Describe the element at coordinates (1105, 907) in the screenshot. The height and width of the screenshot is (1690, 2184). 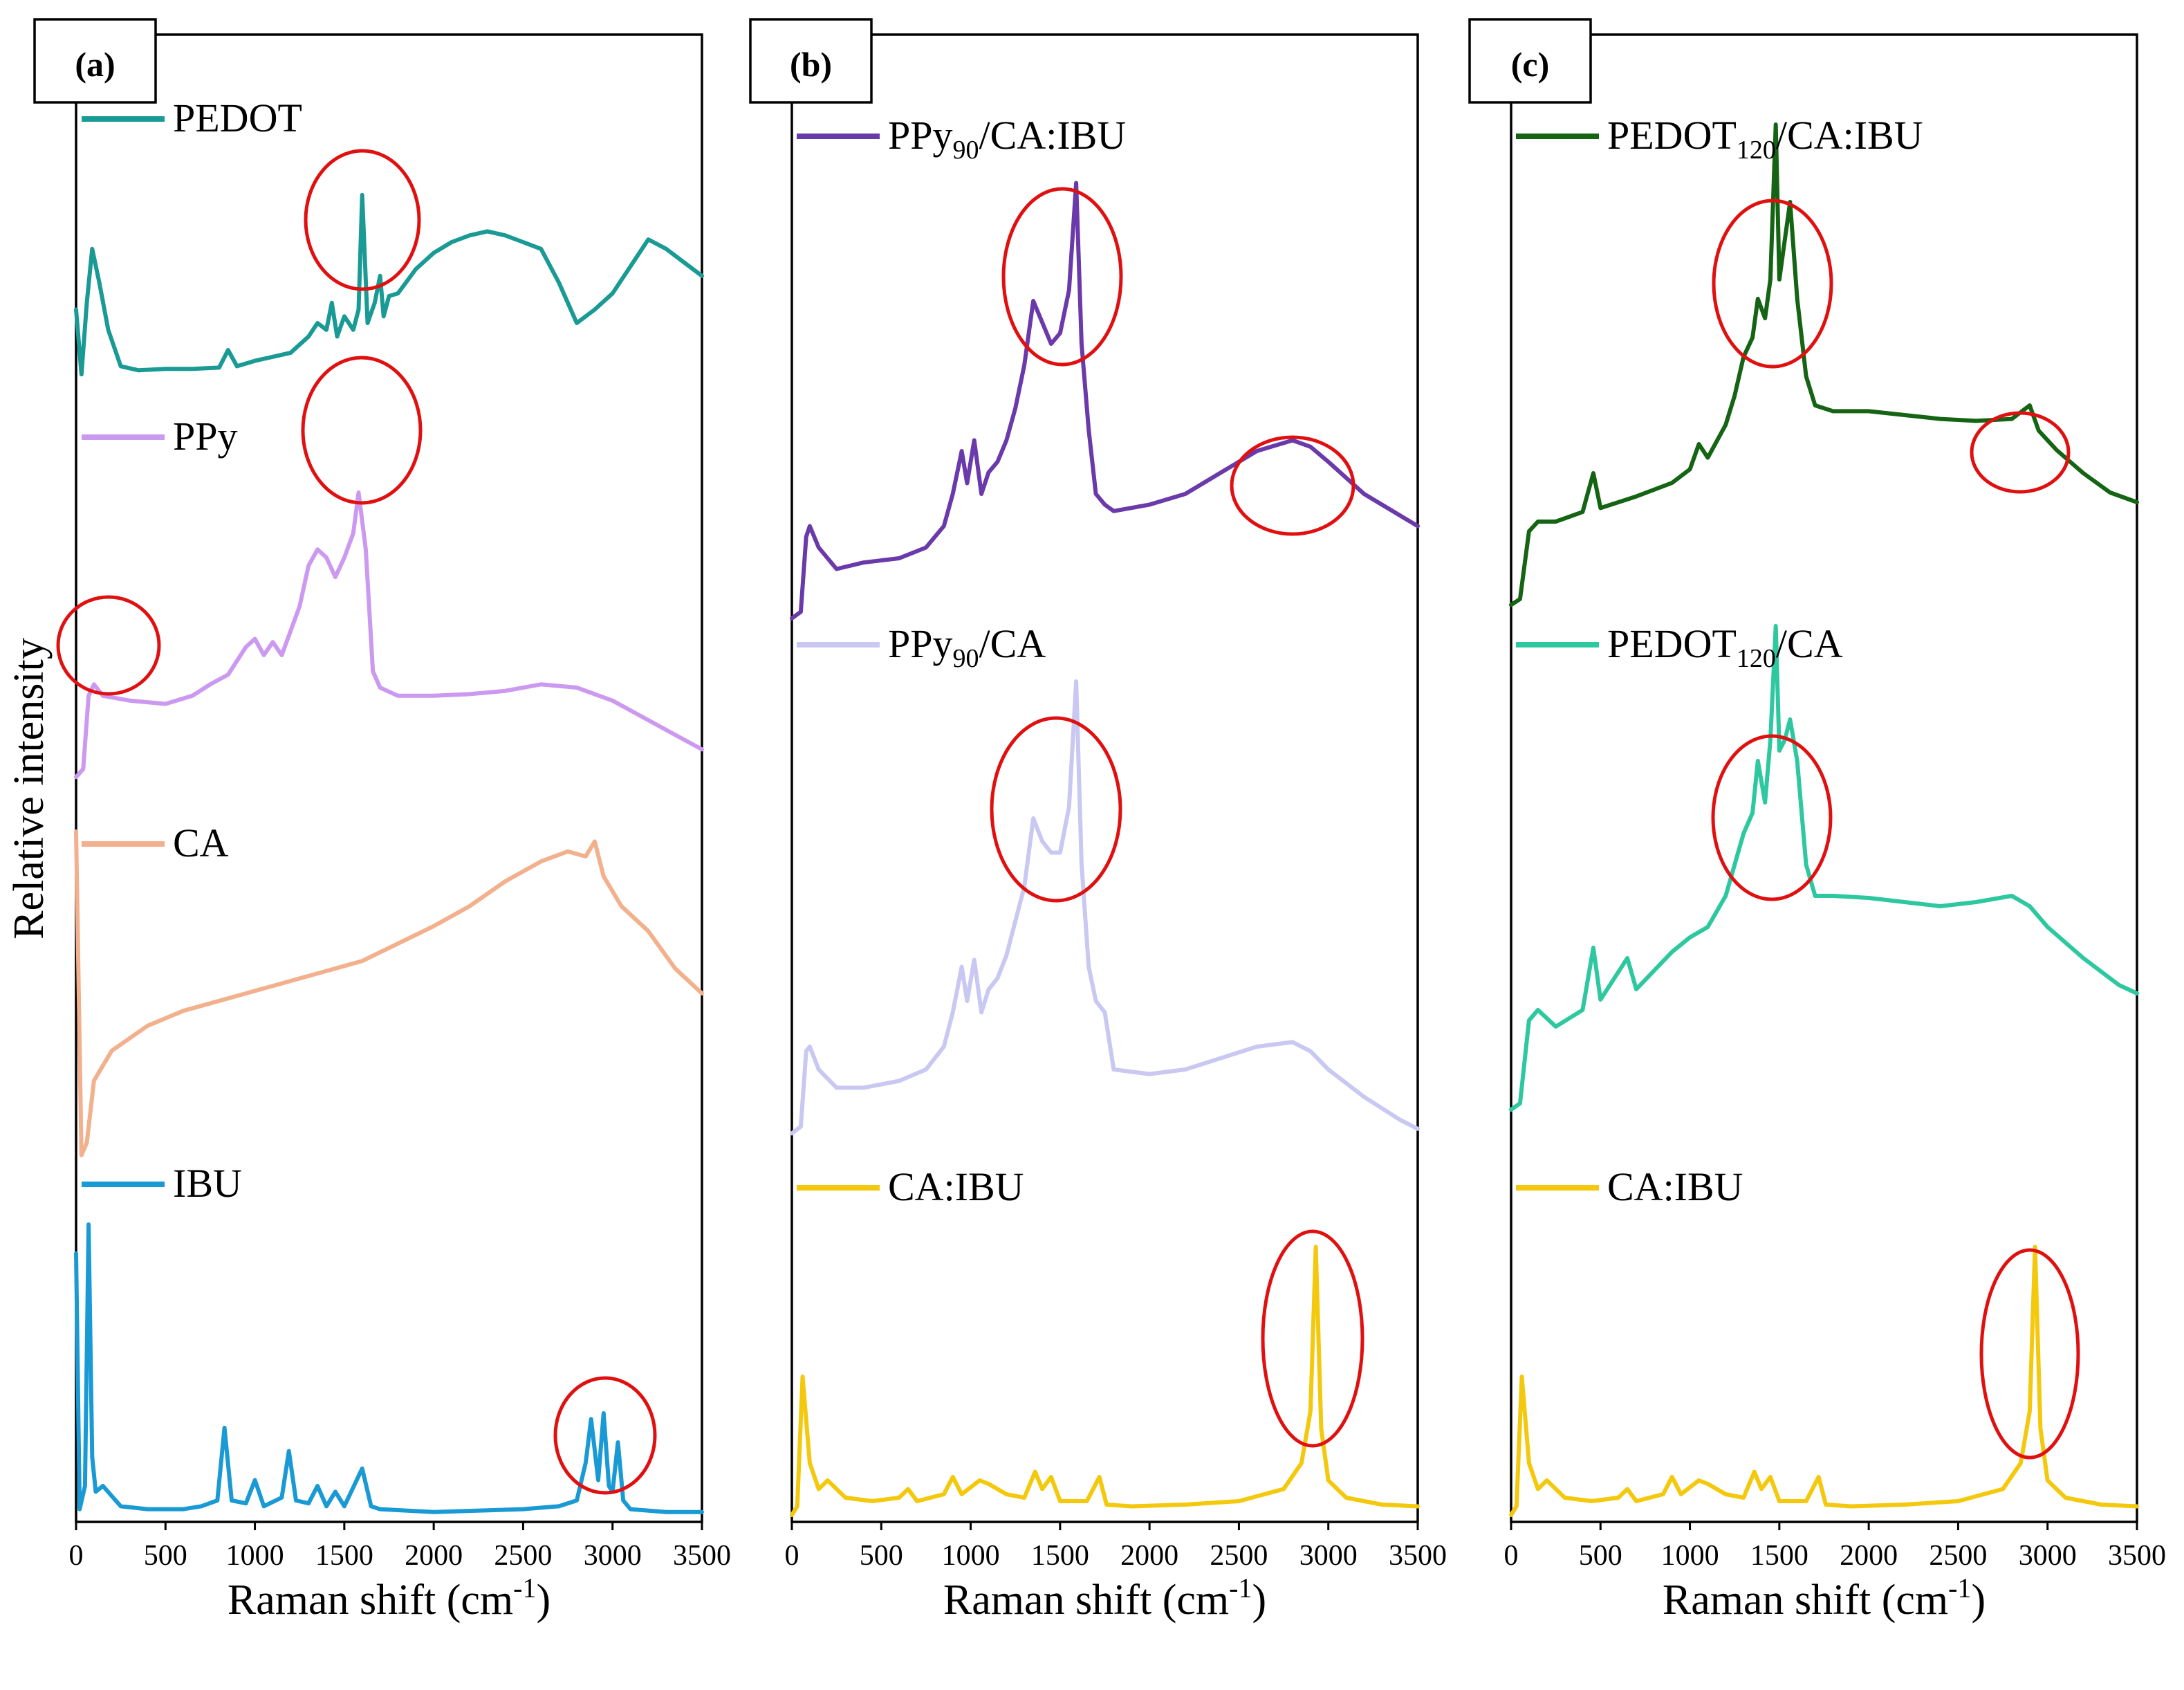
I see `series-line-ppy90-ca` at that location.